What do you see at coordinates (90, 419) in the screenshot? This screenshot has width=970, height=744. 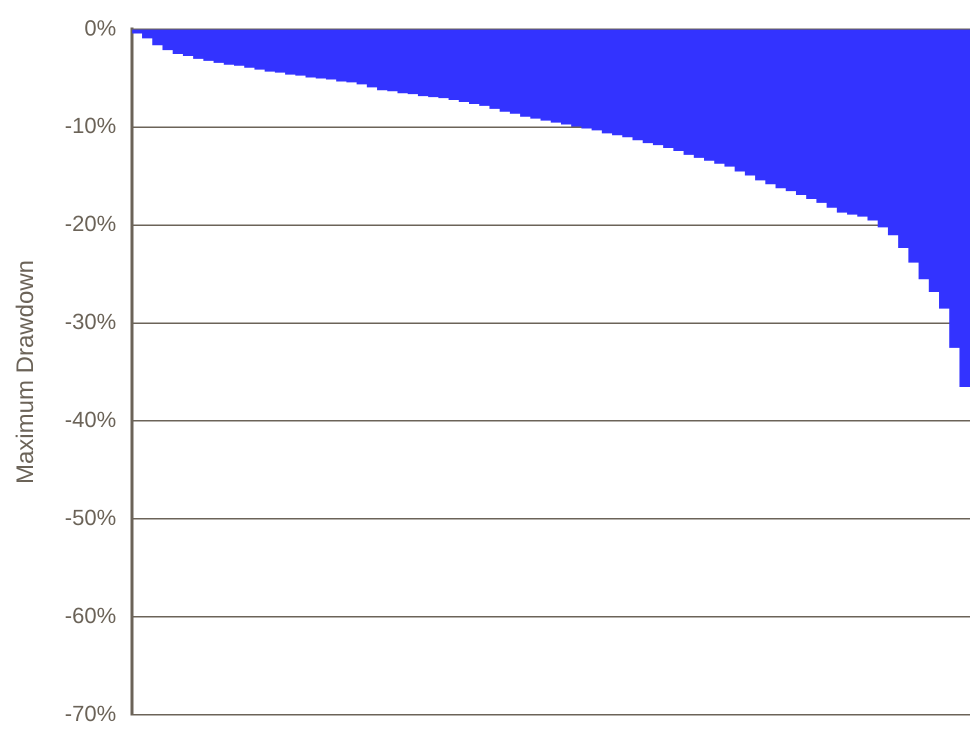 I see `y-tick-label: -40%` at bounding box center [90, 419].